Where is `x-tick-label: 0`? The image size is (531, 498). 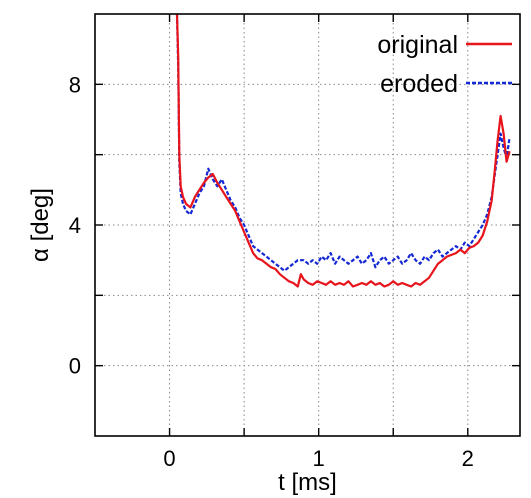
x-tick-label: 0 is located at coordinates (169, 458).